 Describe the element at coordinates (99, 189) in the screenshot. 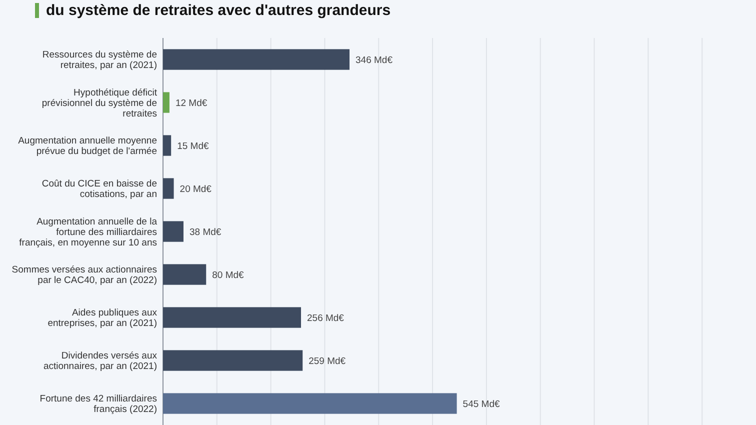

I see `y-tick-label: Coût du CICE en baisse de cotisations, par an` at that location.